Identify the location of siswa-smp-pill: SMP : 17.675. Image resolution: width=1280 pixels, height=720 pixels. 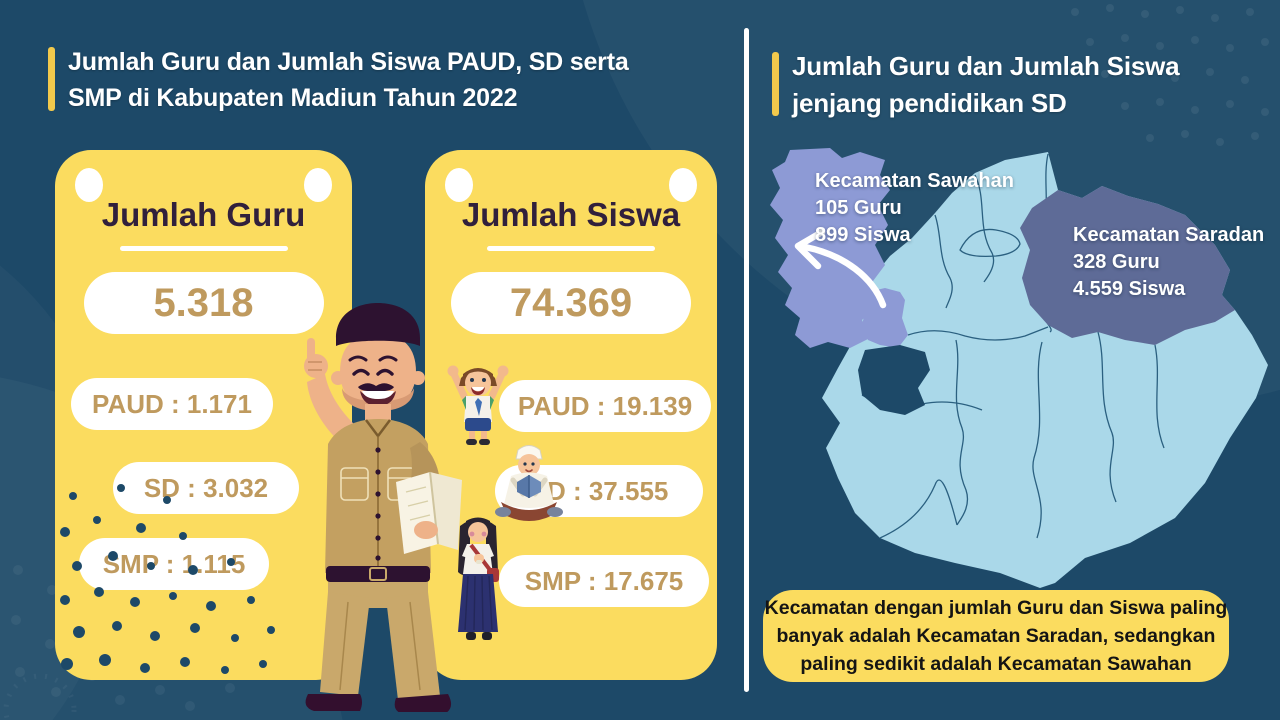
(604, 581).